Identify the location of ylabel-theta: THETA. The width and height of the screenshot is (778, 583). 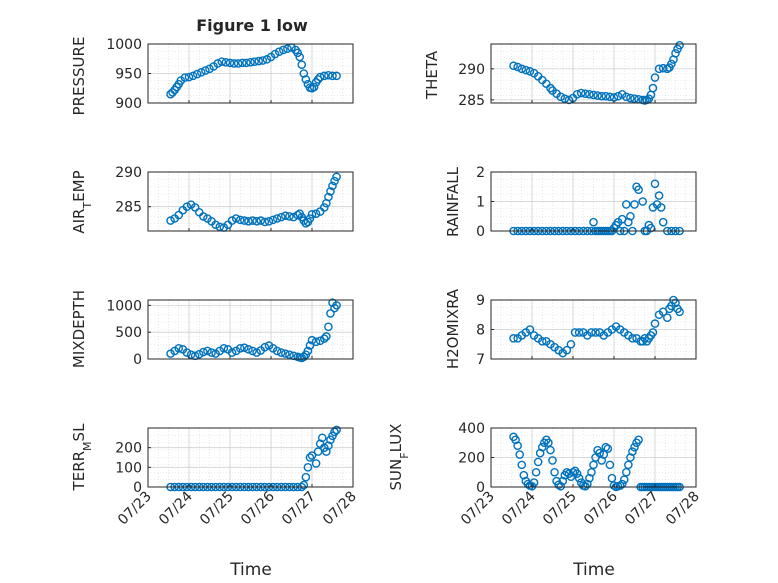
(432, 75).